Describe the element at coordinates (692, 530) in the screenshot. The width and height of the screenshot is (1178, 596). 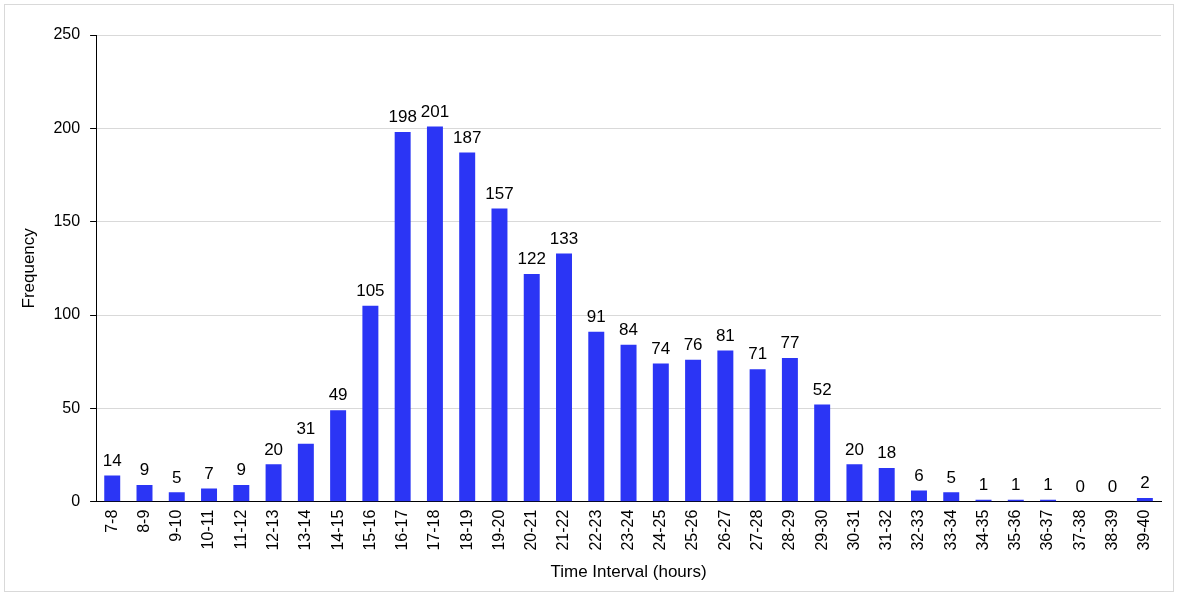
I see `x-tick-label: 25-26` at that location.